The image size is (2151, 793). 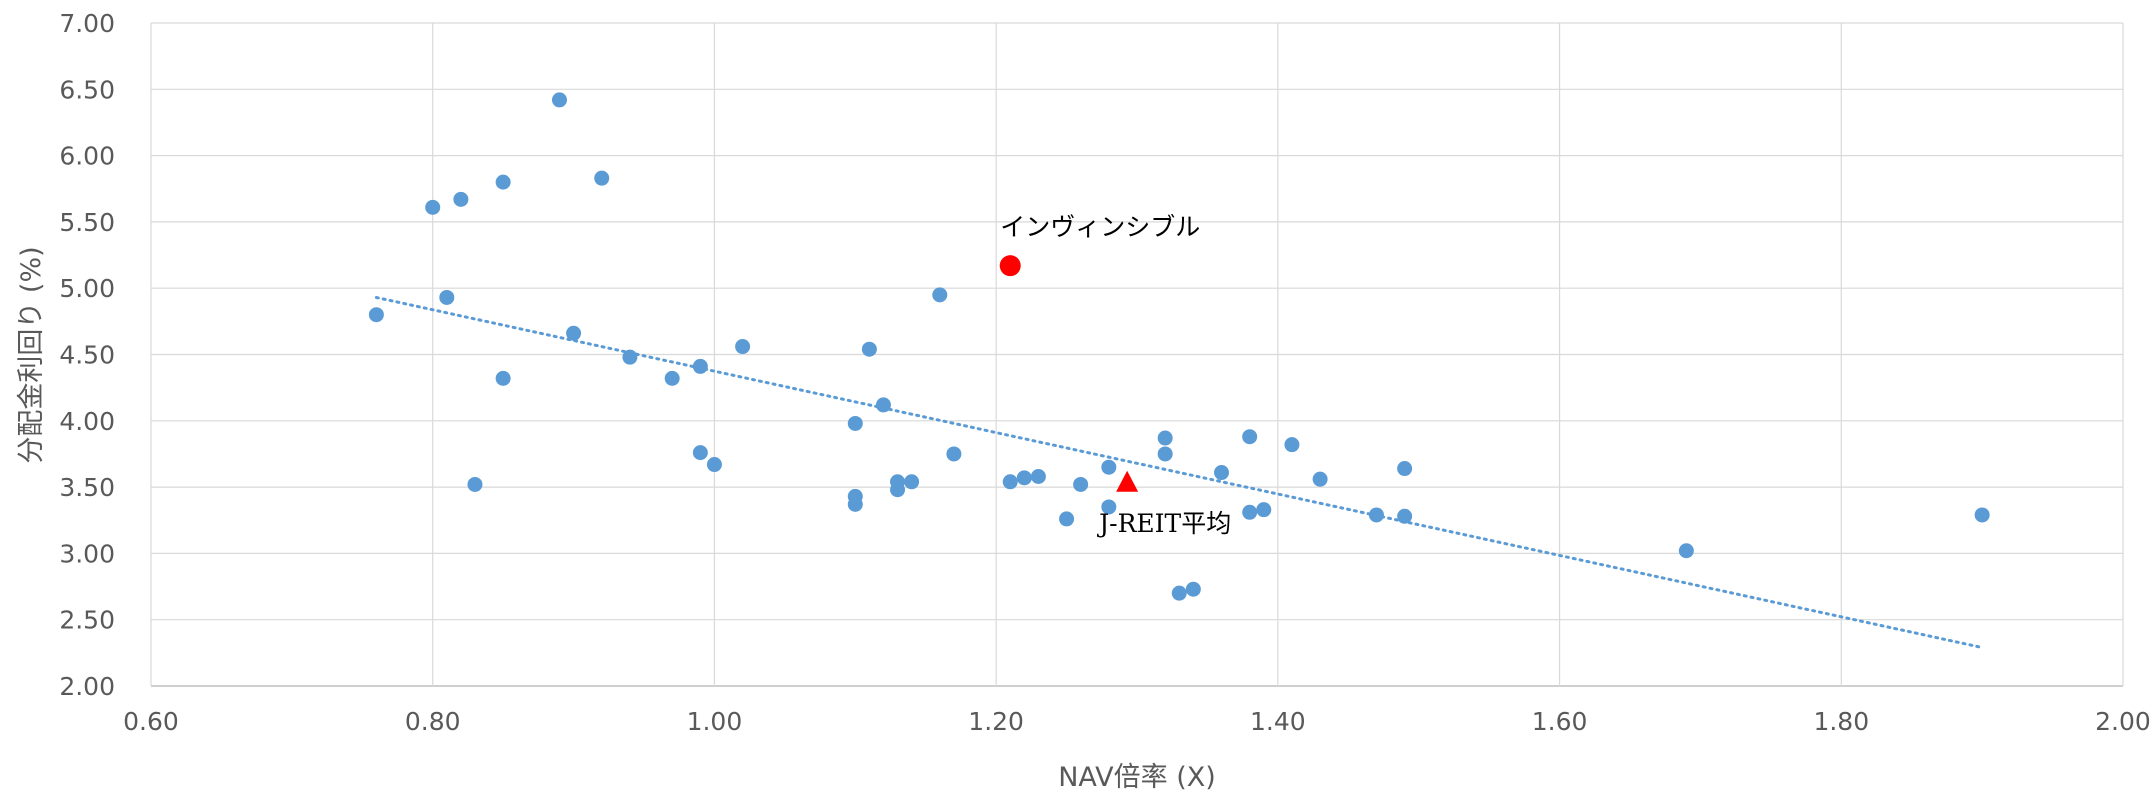 What do you see at coordinates (1137, 777) in the screenshot?
I see `x-axis-title: NAV倍率 (X)` at bounding box center [1137, 777].